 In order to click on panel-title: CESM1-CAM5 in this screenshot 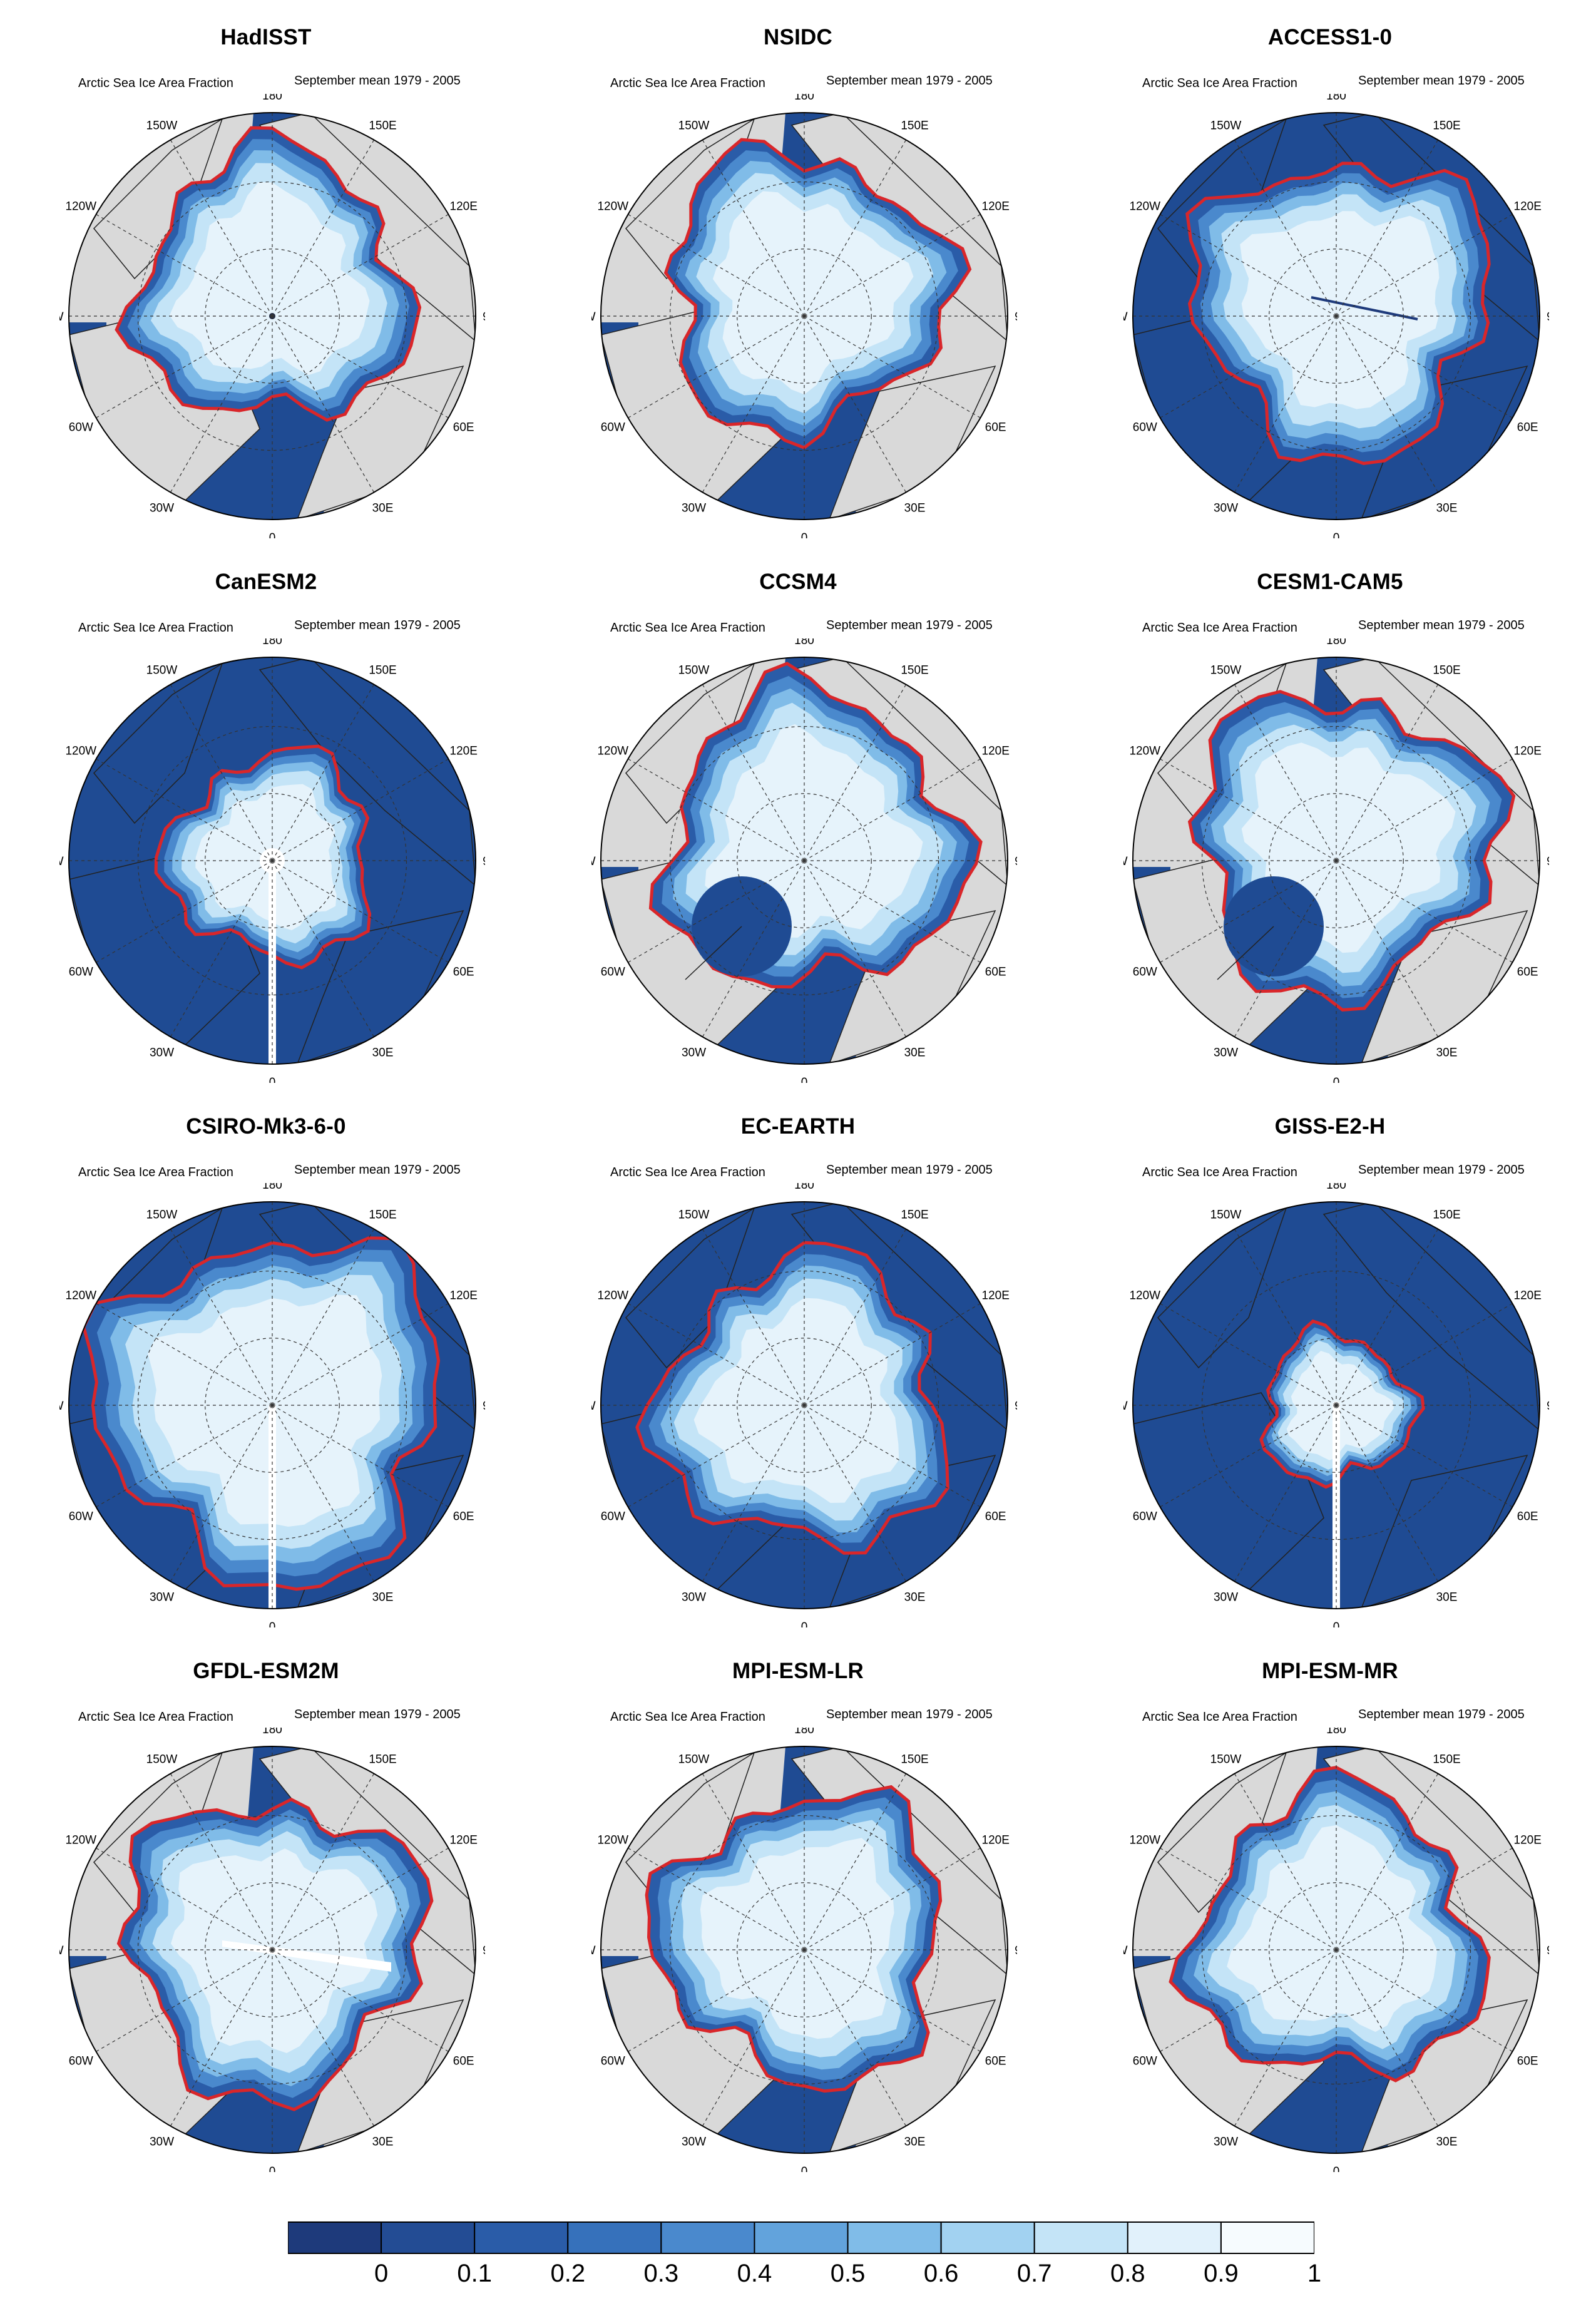, I will do `click(1330, 582)`.